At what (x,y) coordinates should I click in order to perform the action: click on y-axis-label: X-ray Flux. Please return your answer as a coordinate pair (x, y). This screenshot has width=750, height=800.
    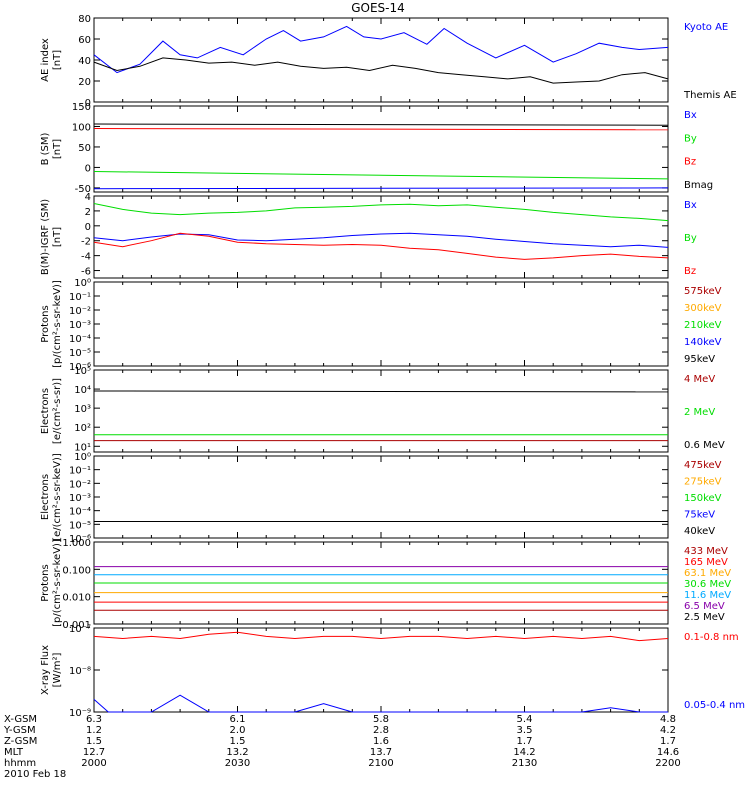
    Looking at the image, I should click on (45, 670).